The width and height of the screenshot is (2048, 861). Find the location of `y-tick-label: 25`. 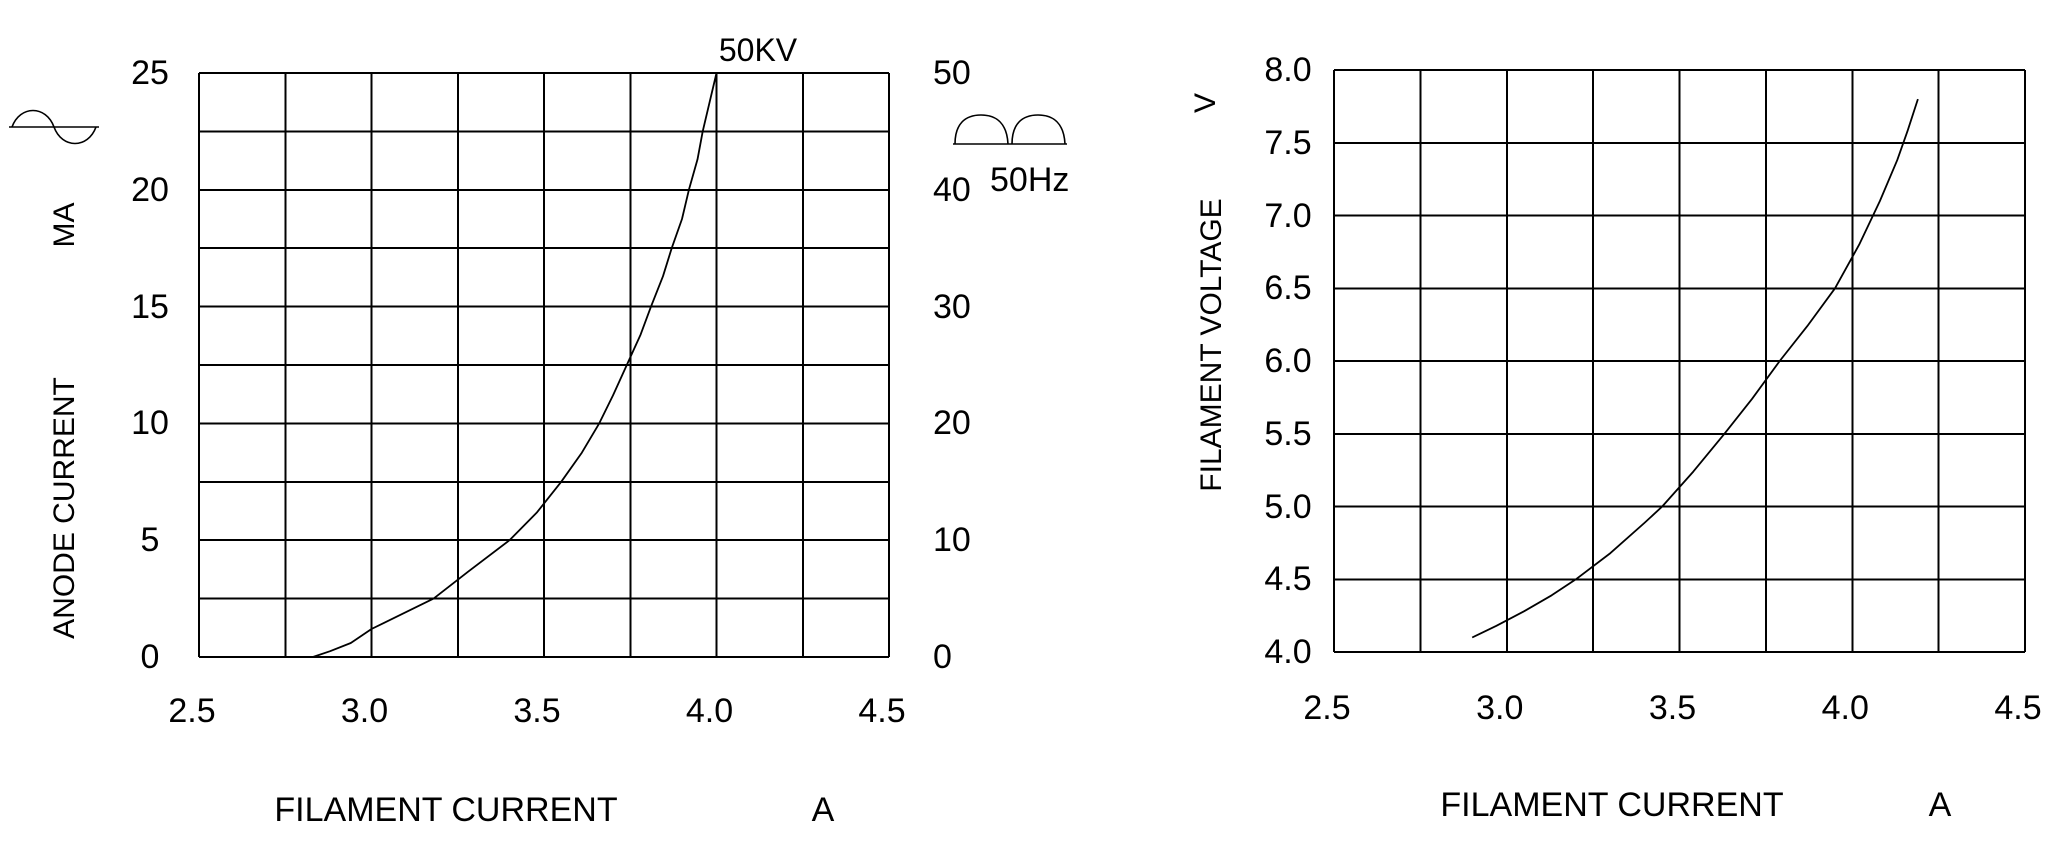

y-tick-label: 25 is located at coordinates (150, 73).